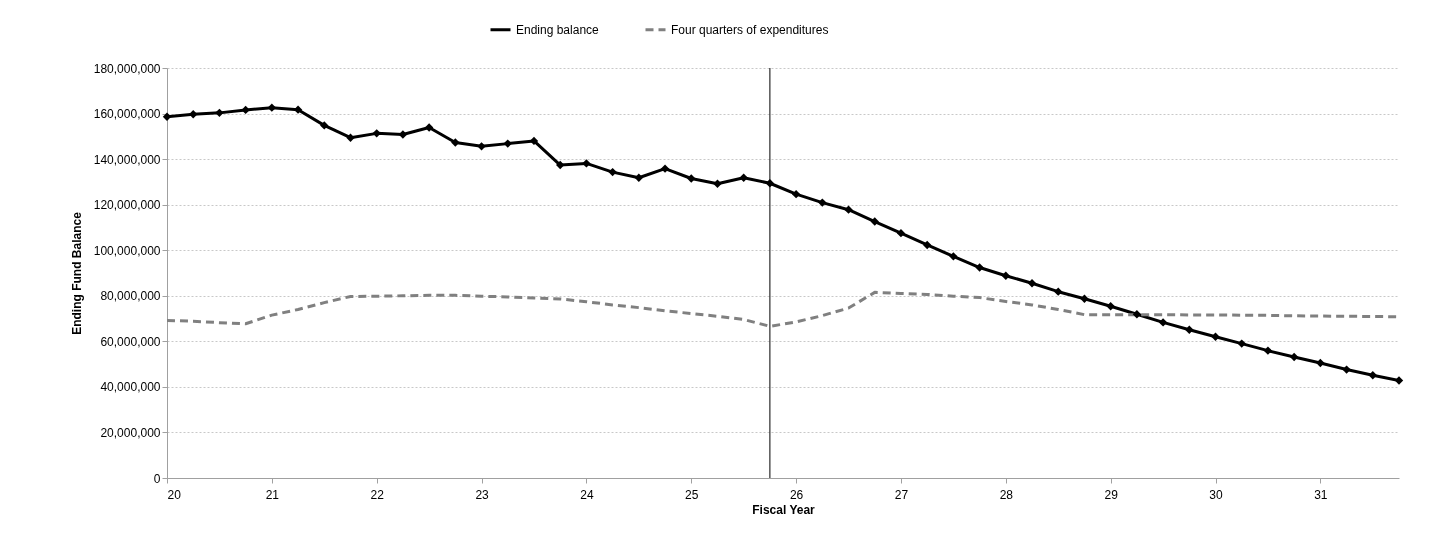  What do you see at coordinates (272, 494) in the screenshot?
I see `x-tick-label: 21` at bounding box center [272, 494].